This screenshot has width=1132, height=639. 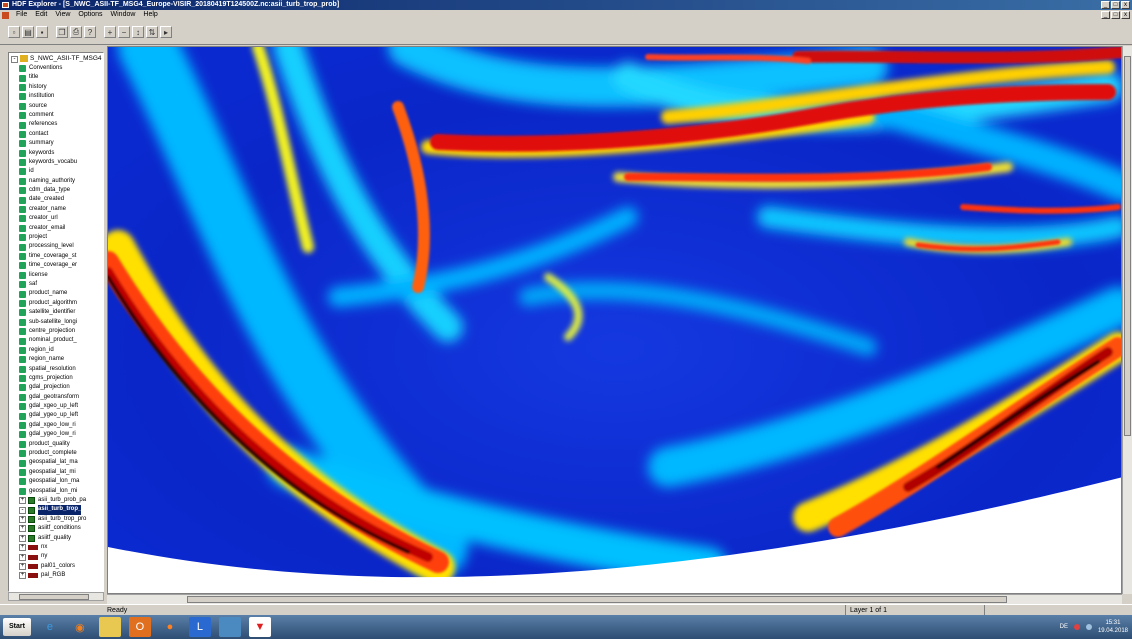 I want to click on tree-item: product_name, so click(x=61, y=293).